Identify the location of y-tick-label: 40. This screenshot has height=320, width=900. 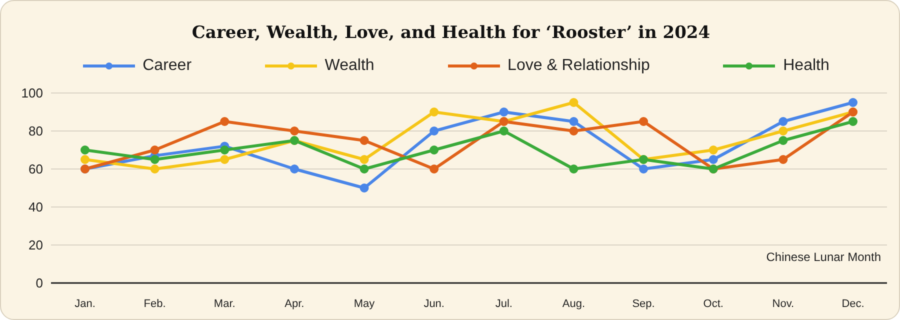
(35, 207).